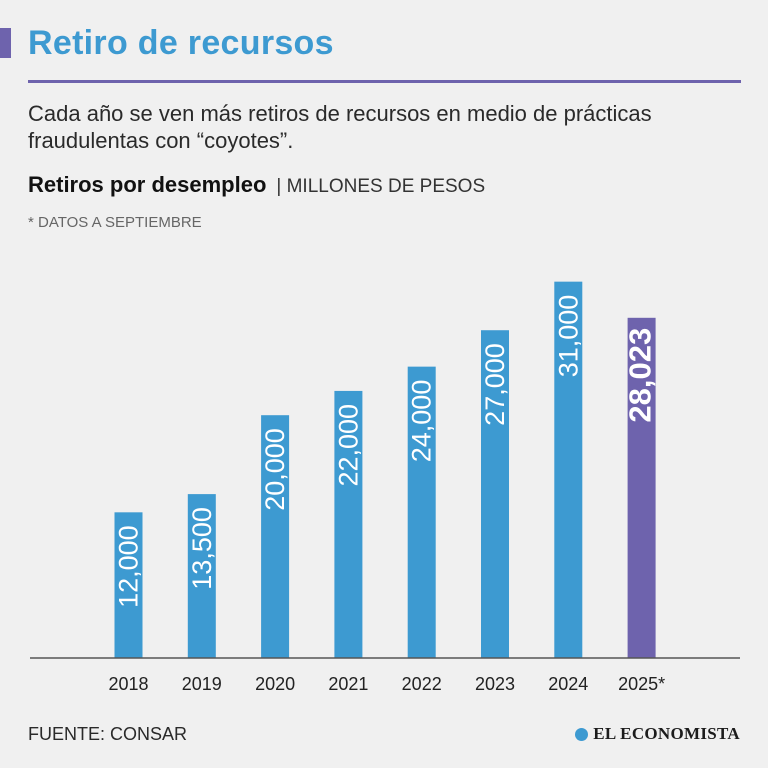 Image resolution: width=768 pixels, height=768 pixels. What do you see at coordinates (275, 536) in the screenshot?
I see `bar-2020` at bounding box center [275, 536].